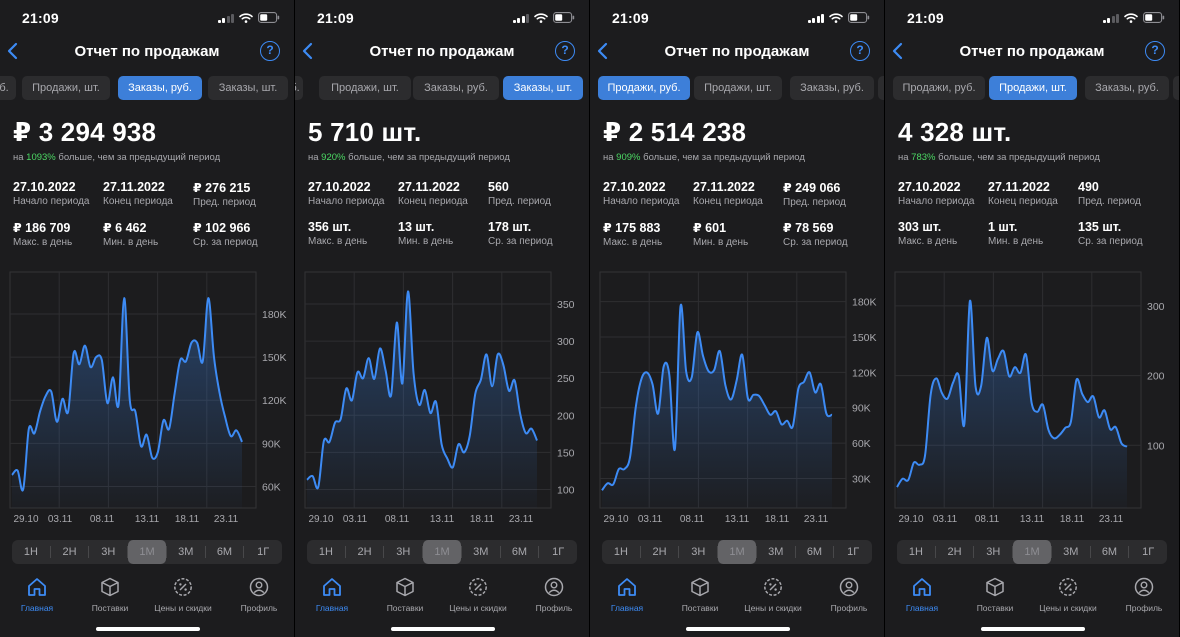 This screenshot has width=1180, height=637. What do you see at coordinates (131, 242) in the screenshot?
I see `stat-label: Мин. в день` at bounding box center [131, 242].